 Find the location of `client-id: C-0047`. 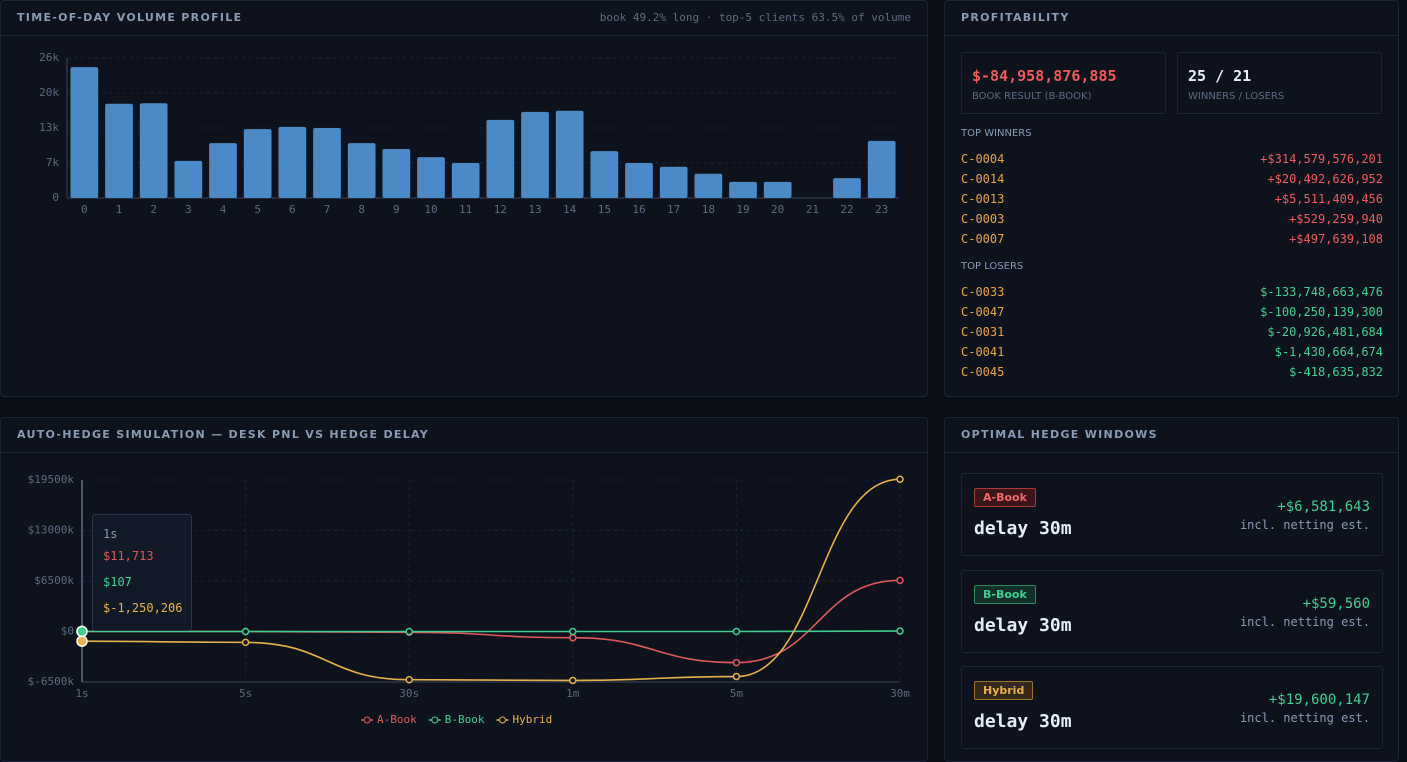

client-id: C-0047 is located at coordinates (983, 312).